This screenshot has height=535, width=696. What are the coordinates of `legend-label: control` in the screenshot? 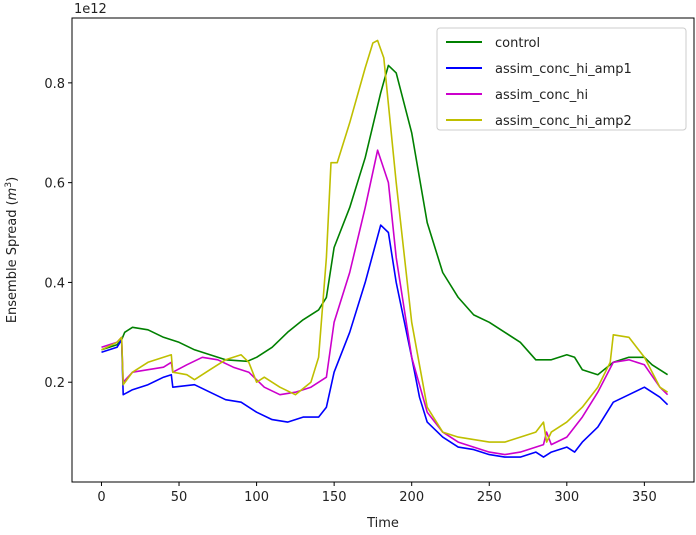 It's located at (517, 43).